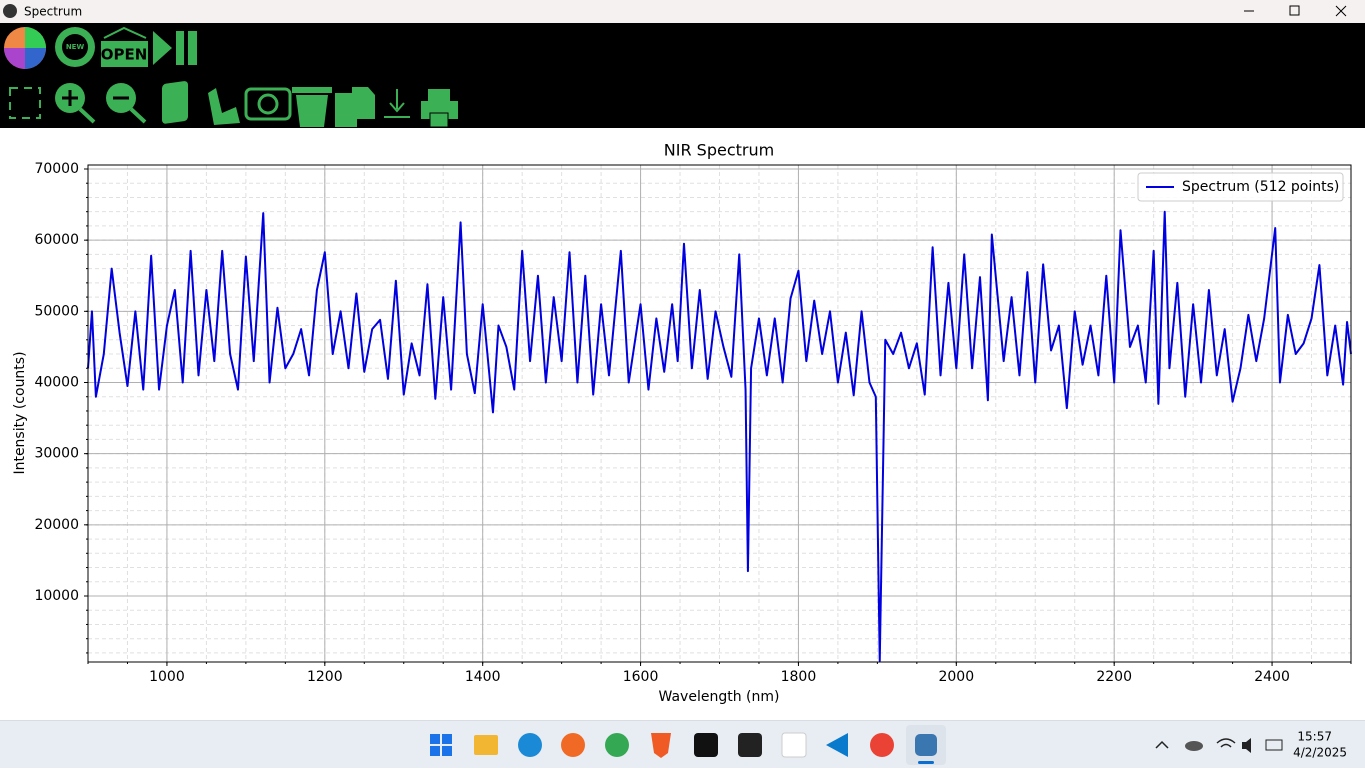 This screenshot has width=1365, height=771. I want to click on delete-button, so click(312, 107).